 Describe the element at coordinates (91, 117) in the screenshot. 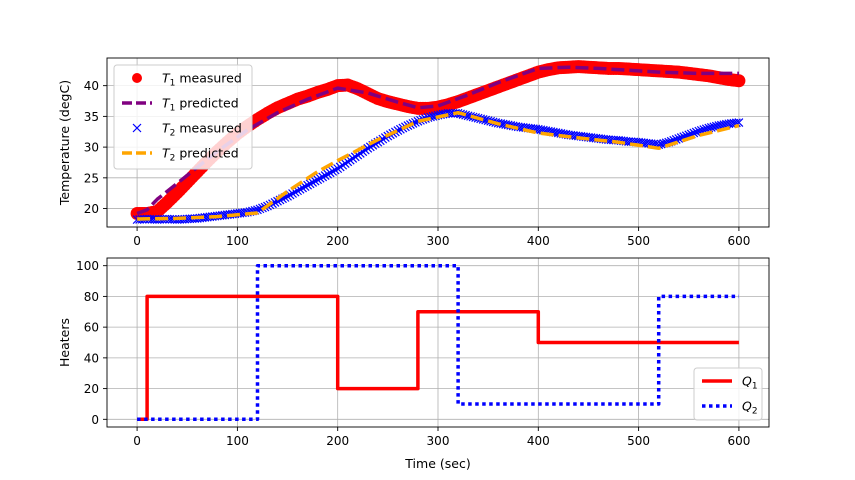

I see `y-tick-label: 35` at that location.